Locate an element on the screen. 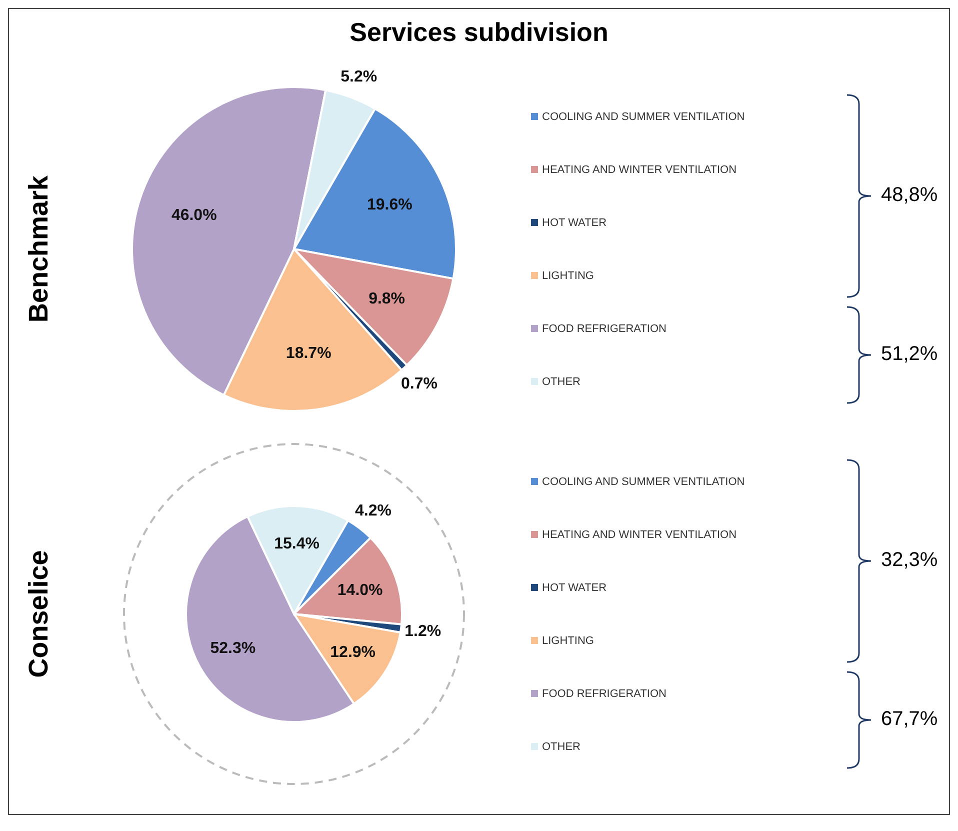 The width and height of the screenshot is (958, 831). text: Conselice is located at coordinates (39, 614).